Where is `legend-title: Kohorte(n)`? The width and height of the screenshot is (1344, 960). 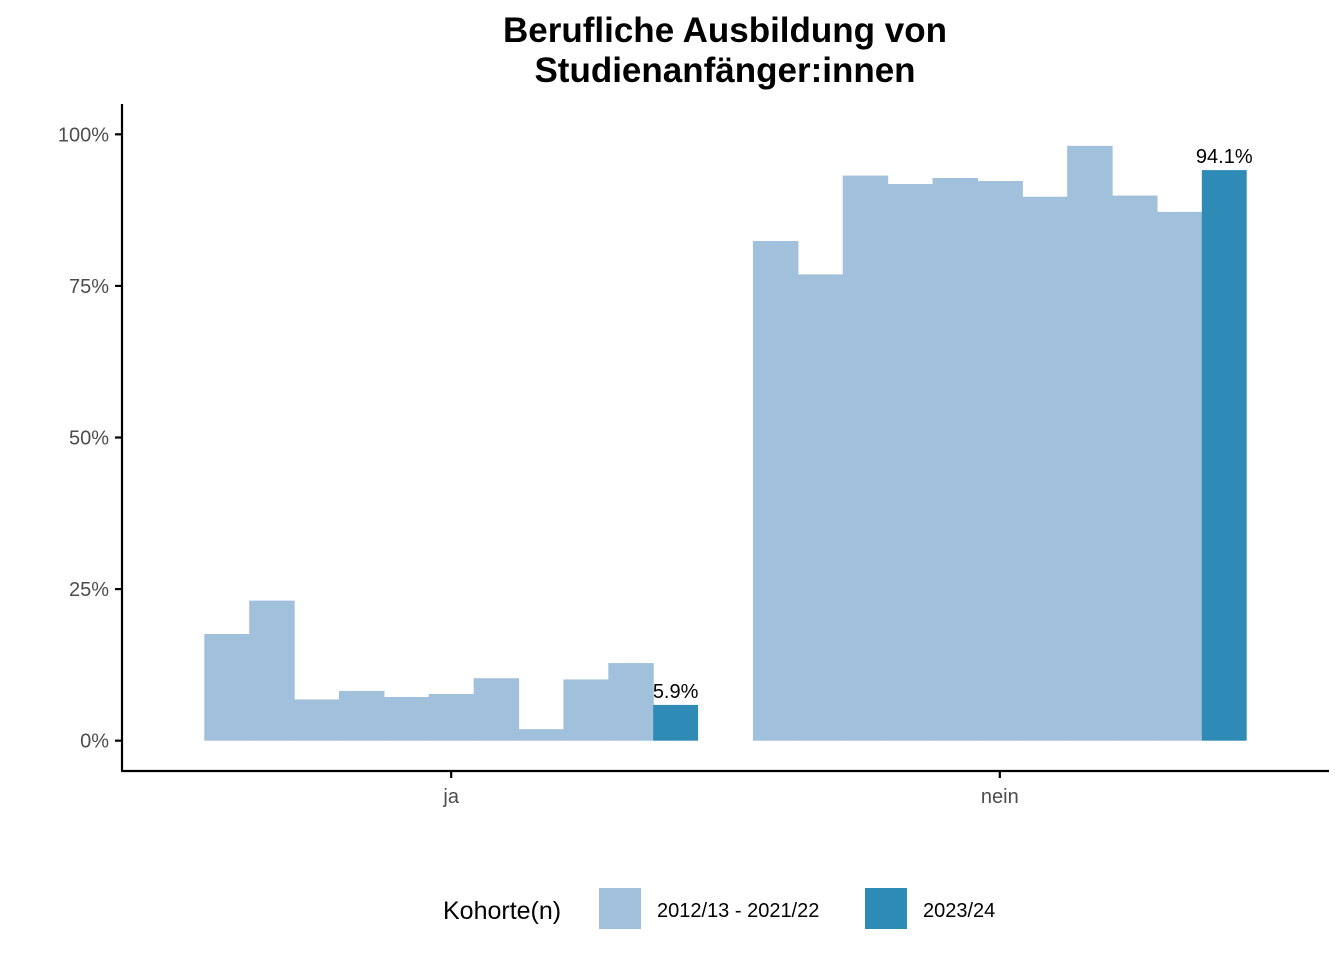
legend-title: Kohorte(n) is located at coordinates (502, 911).